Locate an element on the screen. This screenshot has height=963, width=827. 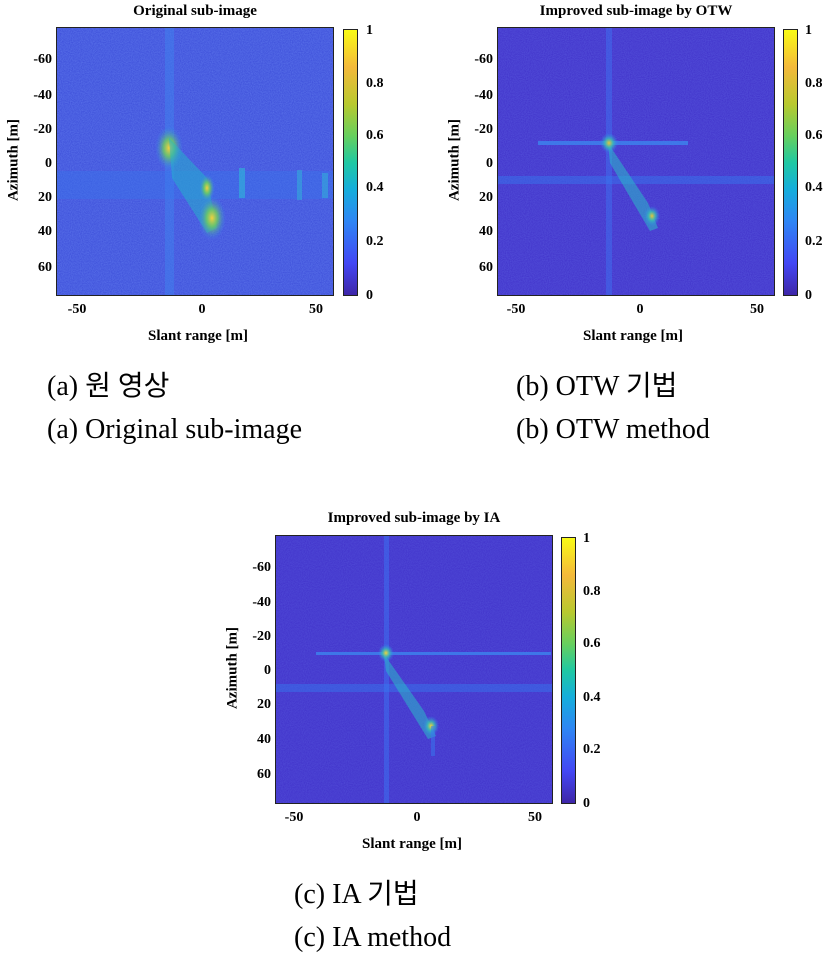
sar-image-ia is located at coordinates (414, 669).